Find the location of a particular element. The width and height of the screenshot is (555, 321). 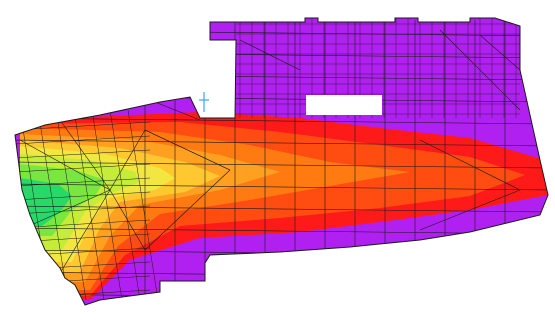

support-marker is located at coordinates (204, 102).